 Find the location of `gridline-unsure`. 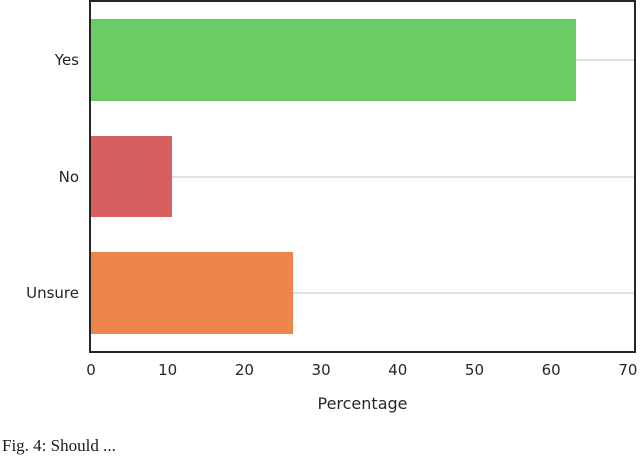

gridline-unsure is located at coordinates (362, 292).